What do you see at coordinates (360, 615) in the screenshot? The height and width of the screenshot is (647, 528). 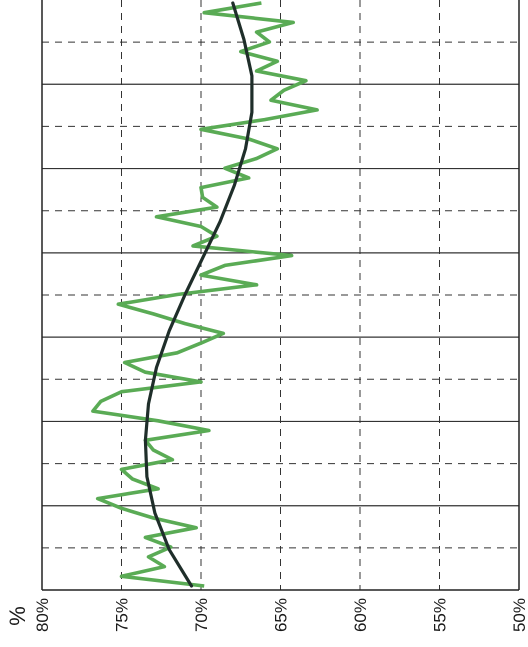 I see `tick-label: 60%` at bounding box center [360, 615].